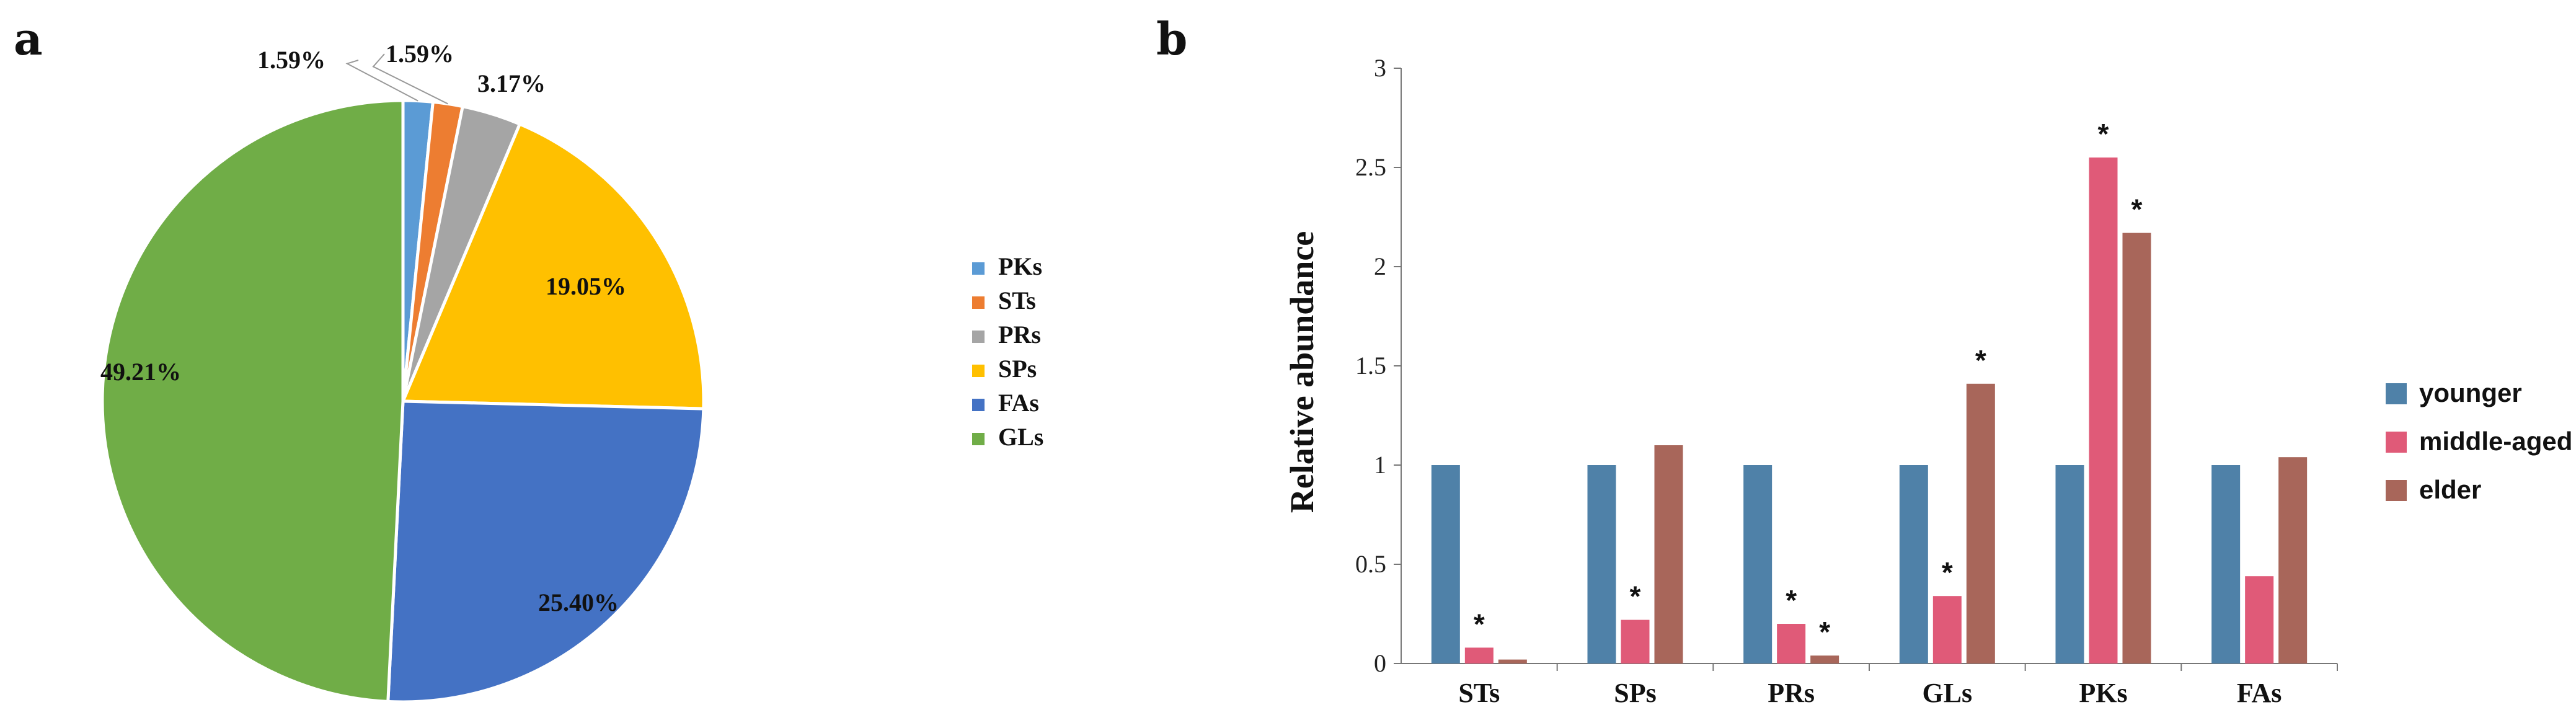 The height and width of the screenshot is (728, 2576). Describe the element at coordinates (586, 286) in the screenshot. I see `pie-label-sps: 19.05%` at that location.